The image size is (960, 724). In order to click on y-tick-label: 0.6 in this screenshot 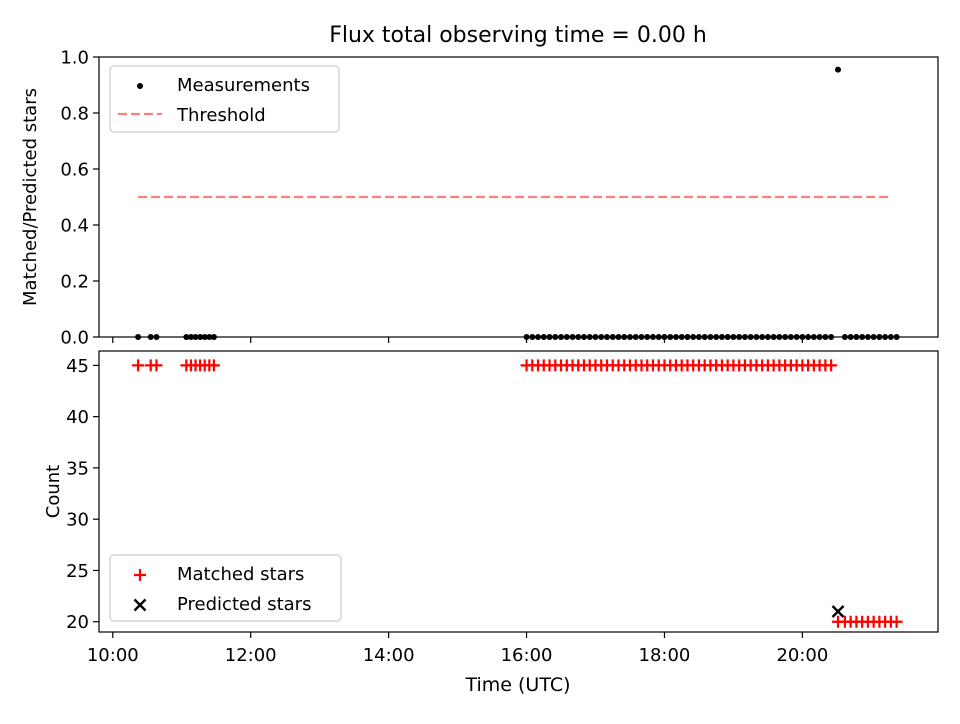, I will do `click(74, 170)`.